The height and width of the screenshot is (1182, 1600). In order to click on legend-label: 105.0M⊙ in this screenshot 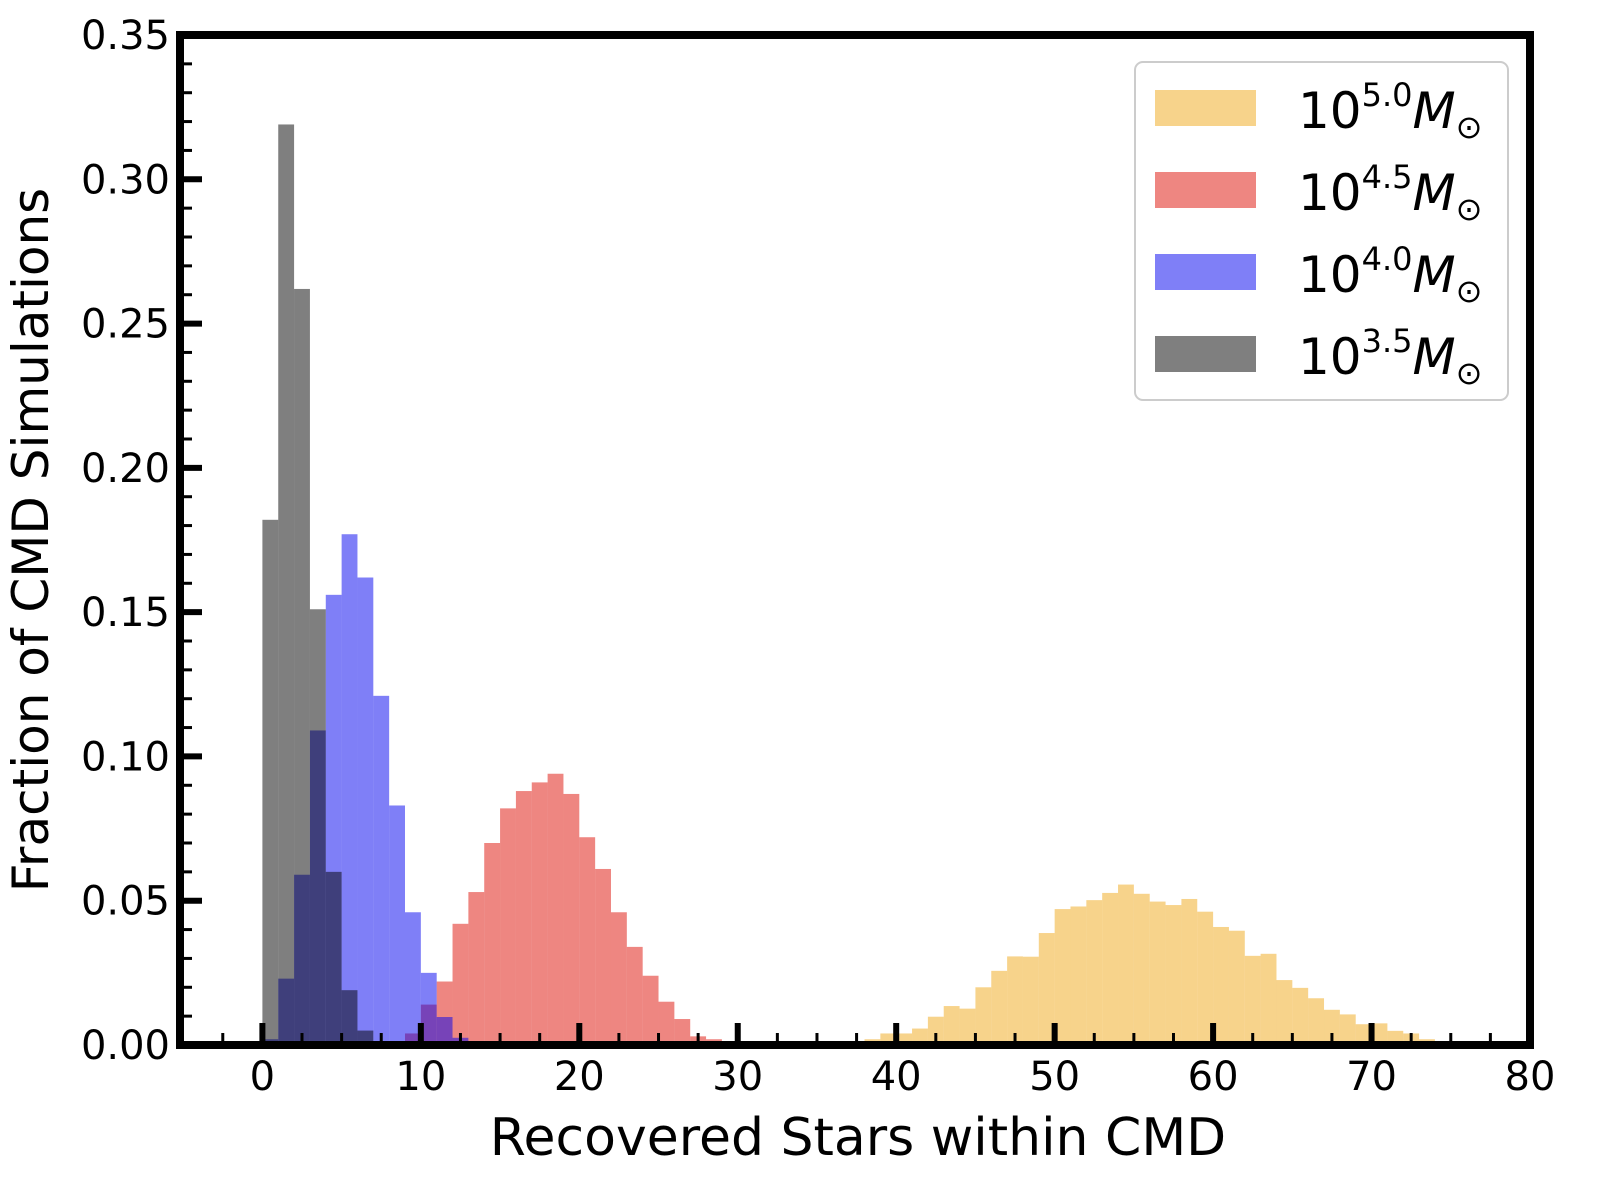, I will do `click(1390, 111)`.